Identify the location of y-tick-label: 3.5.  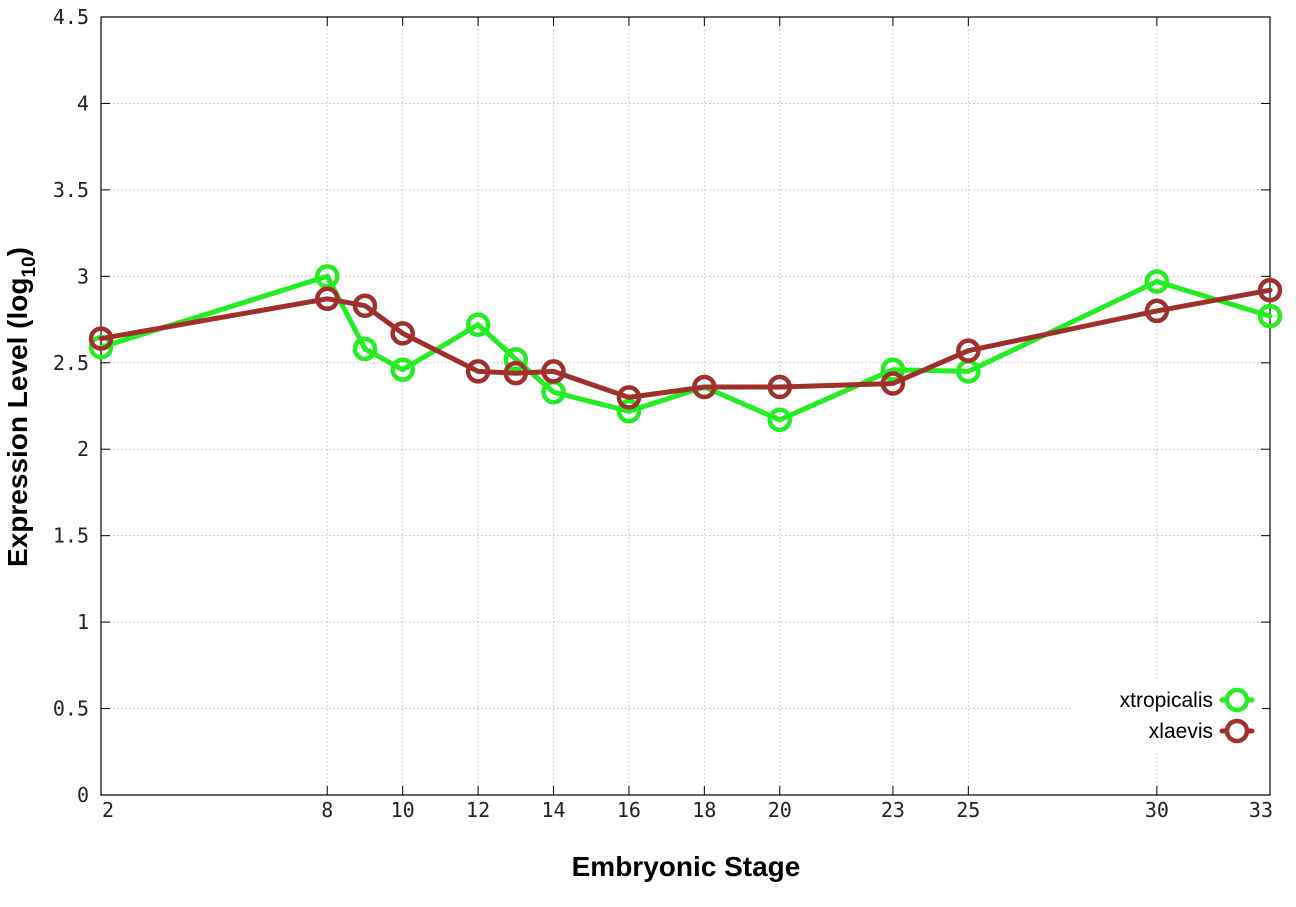
(71, 190).